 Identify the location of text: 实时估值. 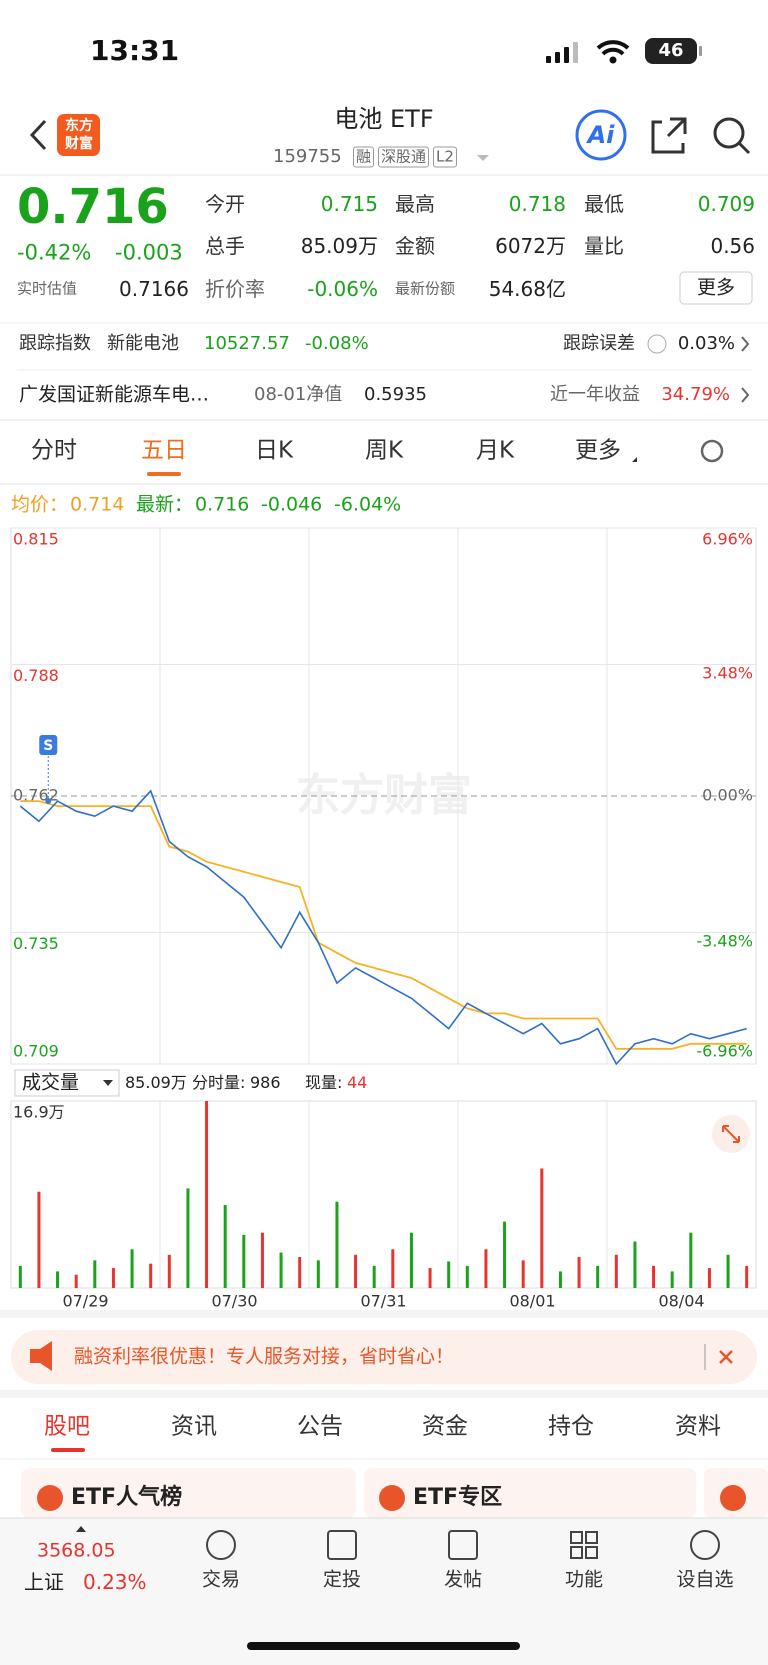
(47, 288).